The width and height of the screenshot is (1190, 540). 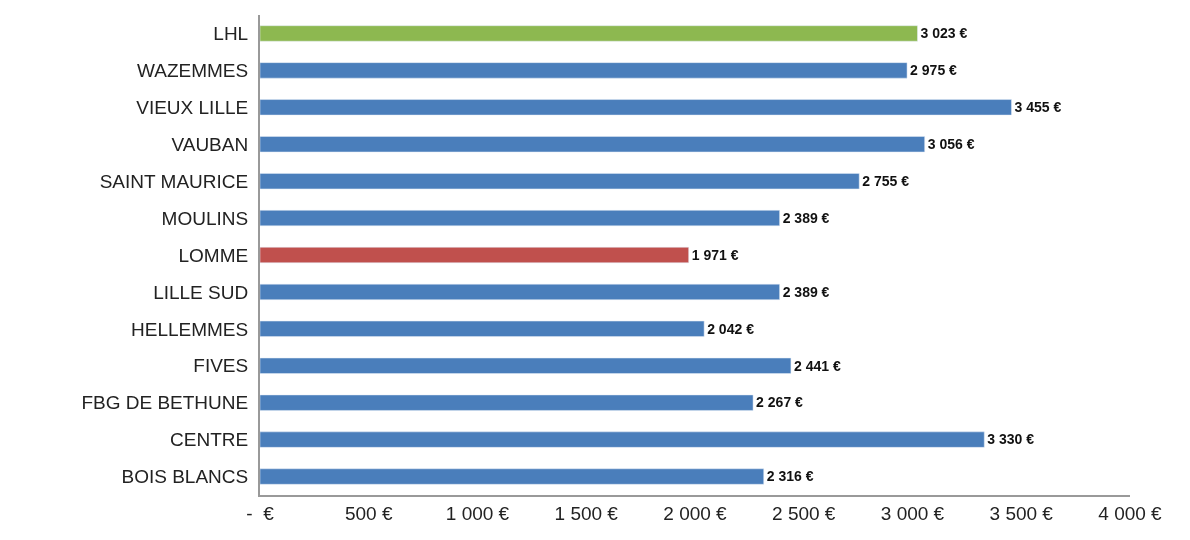 What do you see at coordinates (231, 34) in the screenshot?
I see `y-tick-label: LHL` at bounding box center [231, 34].